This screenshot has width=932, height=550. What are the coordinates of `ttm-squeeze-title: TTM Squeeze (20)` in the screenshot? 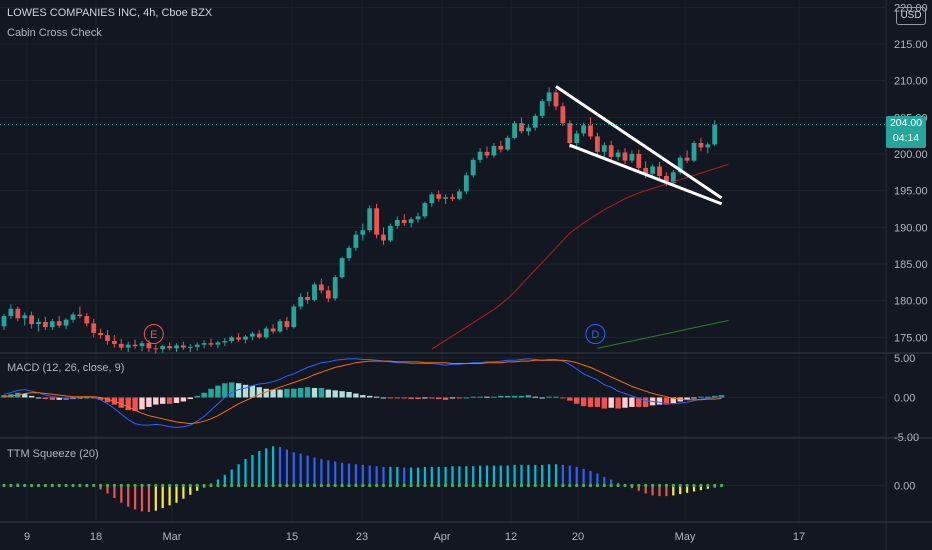 It's located at (53, 454).